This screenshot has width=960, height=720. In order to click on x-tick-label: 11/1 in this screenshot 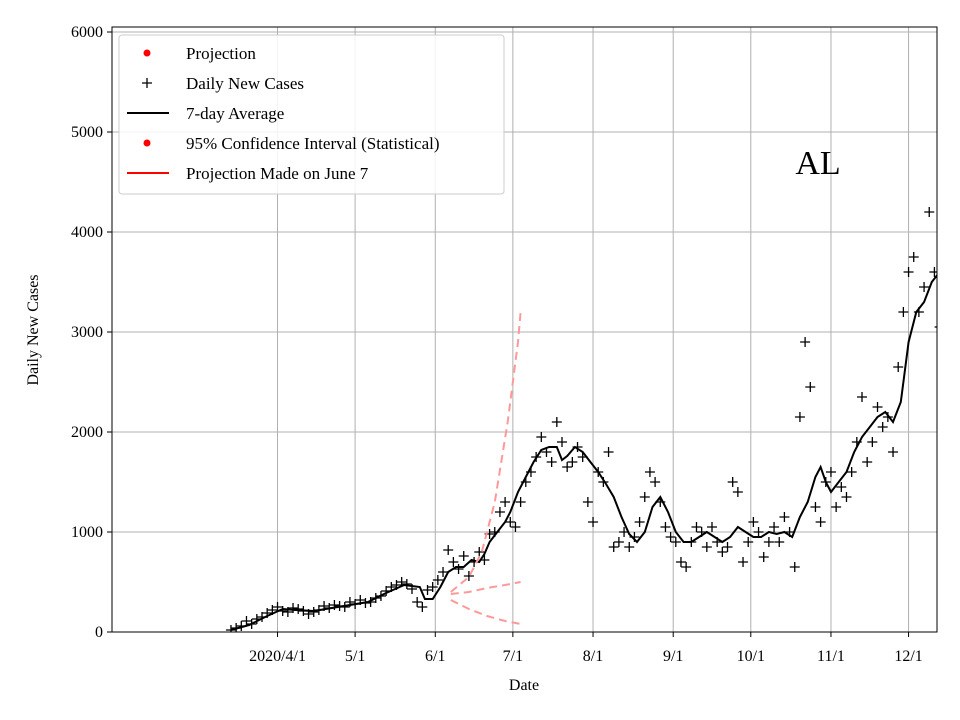, I will do `click(831, 656)`.